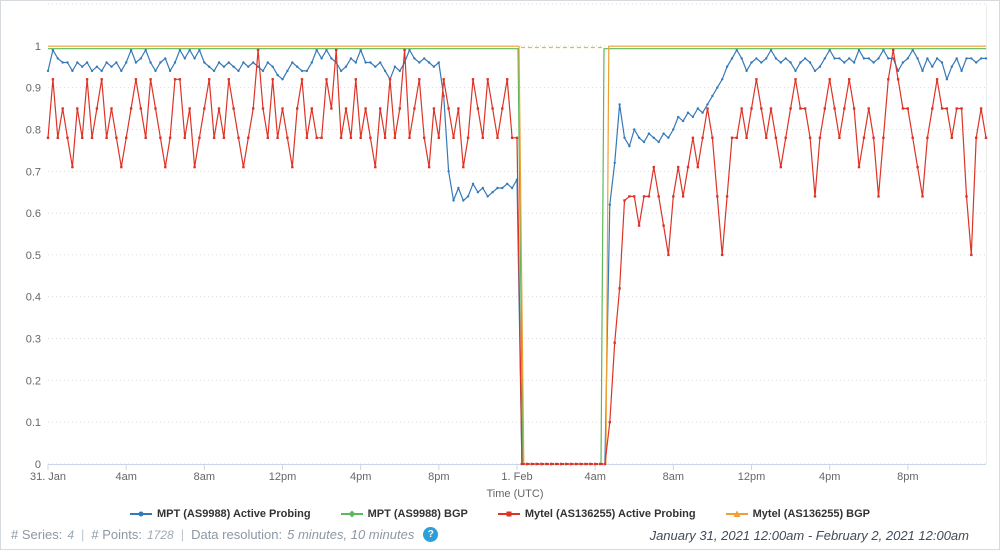  Describe the element at coordinates (33, 423) in the screenshot. I see `y-tick-label: 0.1` at that location.